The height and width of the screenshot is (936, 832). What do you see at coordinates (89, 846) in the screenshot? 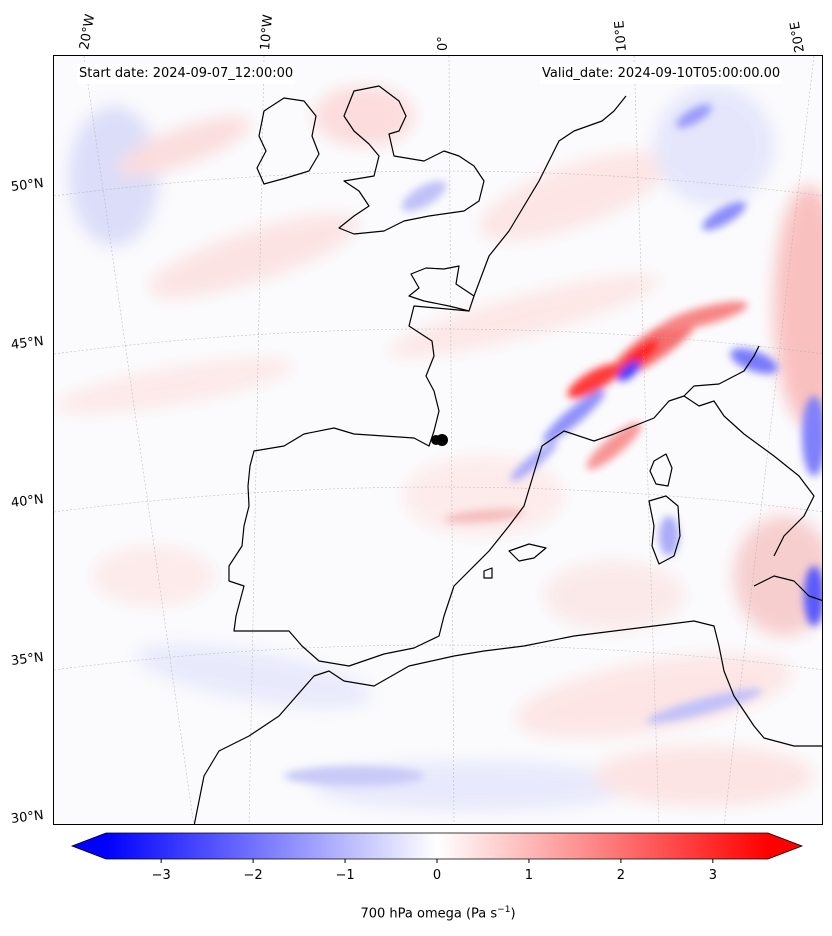
I see `colorbar-extend-min` at bounding box center [89, 846].